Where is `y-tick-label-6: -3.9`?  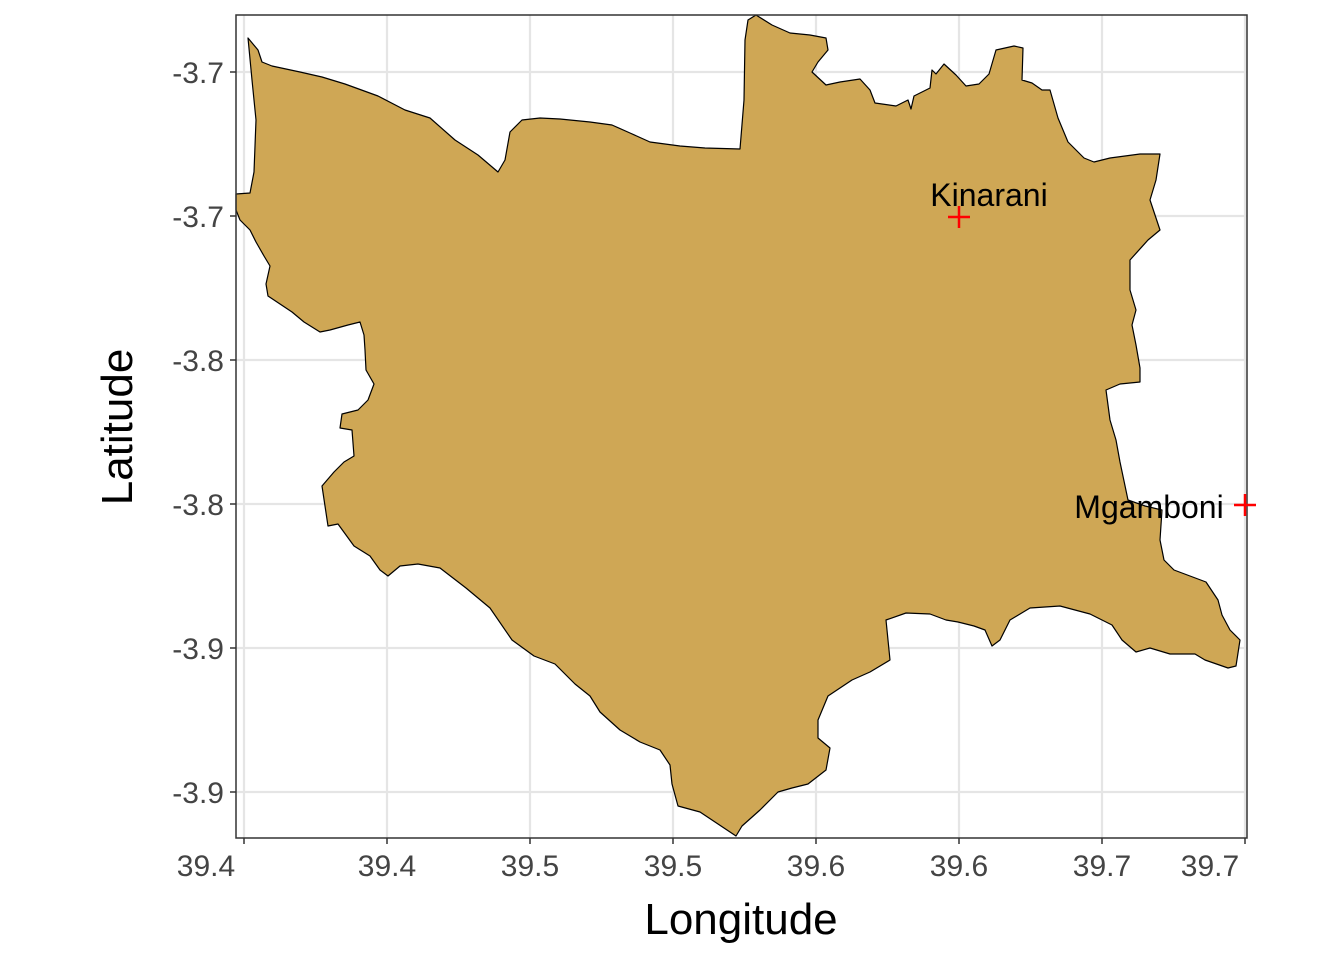 y-tick-label-6: -3.9 is located at coordinates (198, 793).